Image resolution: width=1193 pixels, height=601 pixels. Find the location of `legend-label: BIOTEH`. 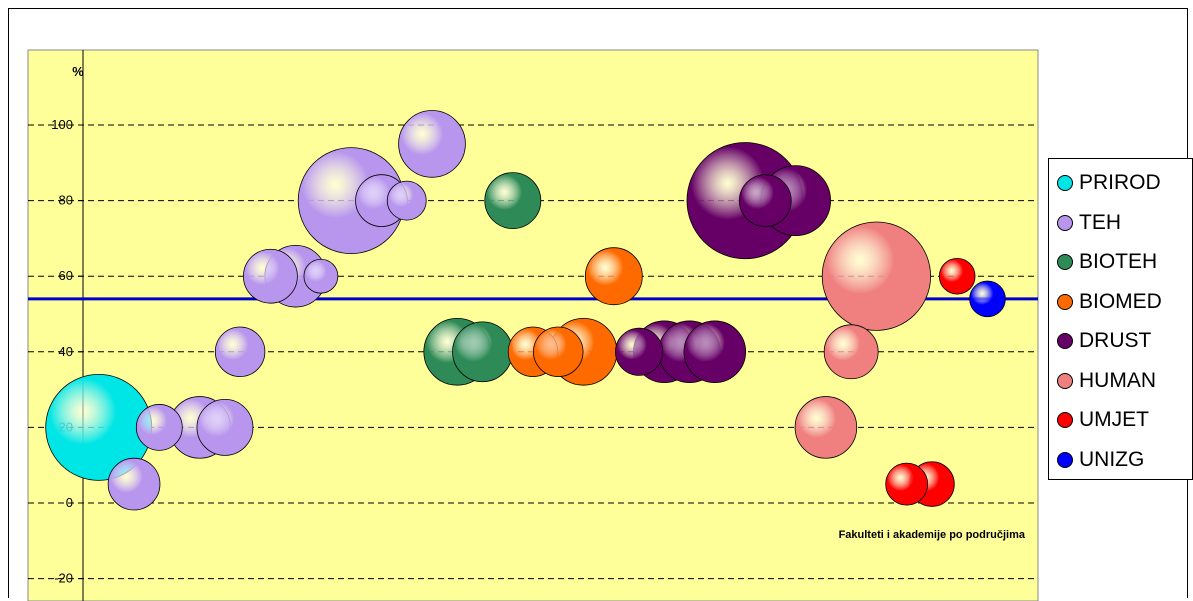

legend-label: BIOTEH is located at coordinates (1118, 261).